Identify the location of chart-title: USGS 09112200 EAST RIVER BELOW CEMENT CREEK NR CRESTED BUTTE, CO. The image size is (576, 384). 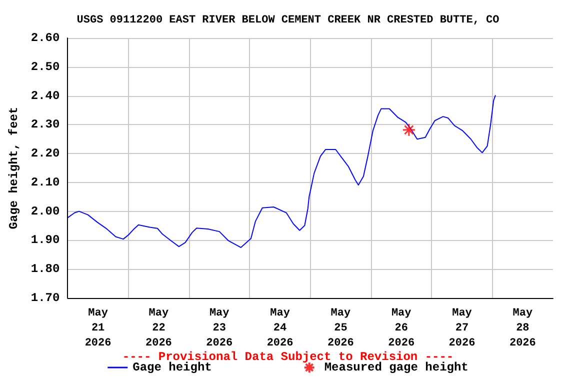
(288, 20).